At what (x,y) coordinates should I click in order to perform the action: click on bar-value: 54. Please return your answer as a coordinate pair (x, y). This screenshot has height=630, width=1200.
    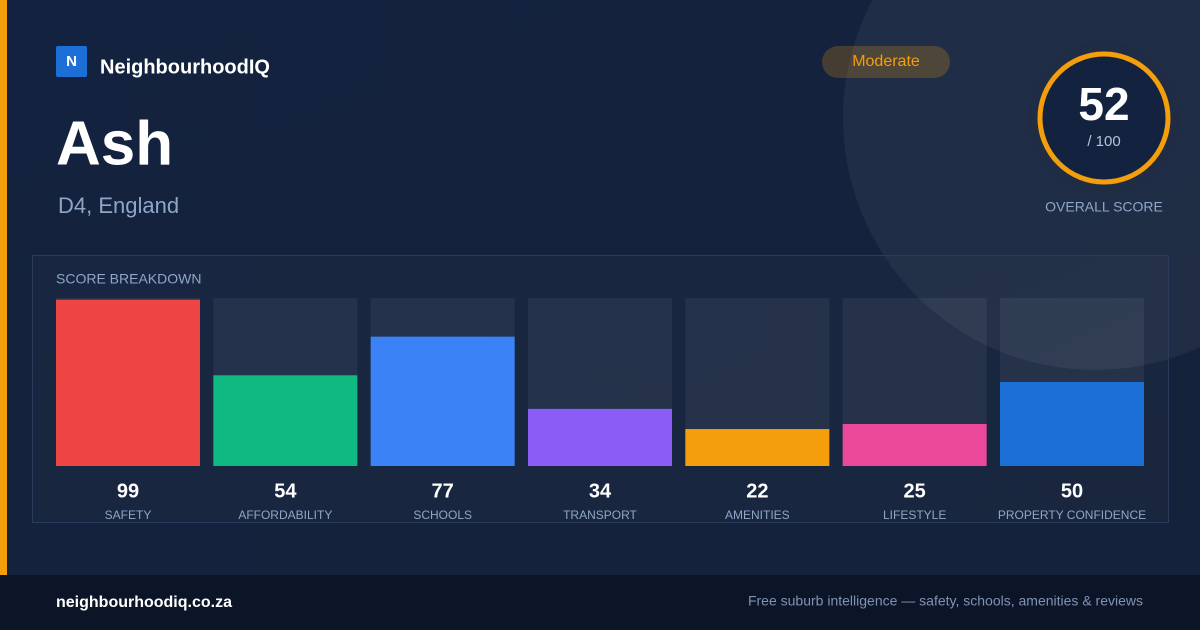
    Looking at the image, I should click on (285, 491).